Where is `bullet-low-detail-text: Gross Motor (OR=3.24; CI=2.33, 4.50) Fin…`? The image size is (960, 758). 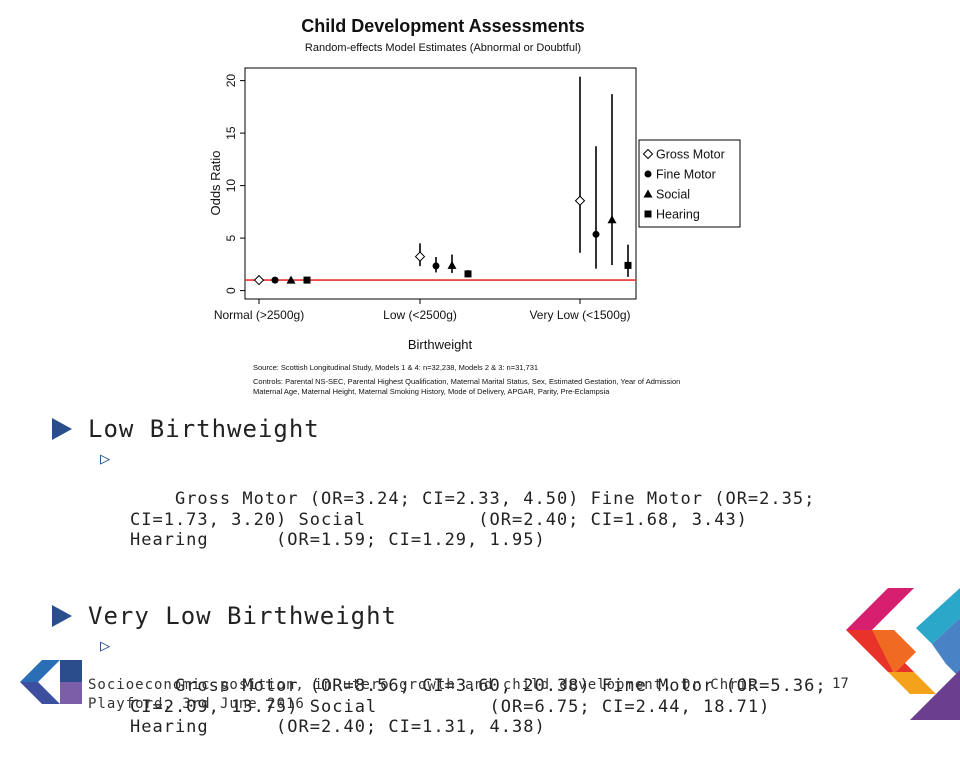
bullet-low-detail-text: Gross Motor (OR=3.24; CI=2.33, 4.50) Fin… is located at coordinates (473, 519).